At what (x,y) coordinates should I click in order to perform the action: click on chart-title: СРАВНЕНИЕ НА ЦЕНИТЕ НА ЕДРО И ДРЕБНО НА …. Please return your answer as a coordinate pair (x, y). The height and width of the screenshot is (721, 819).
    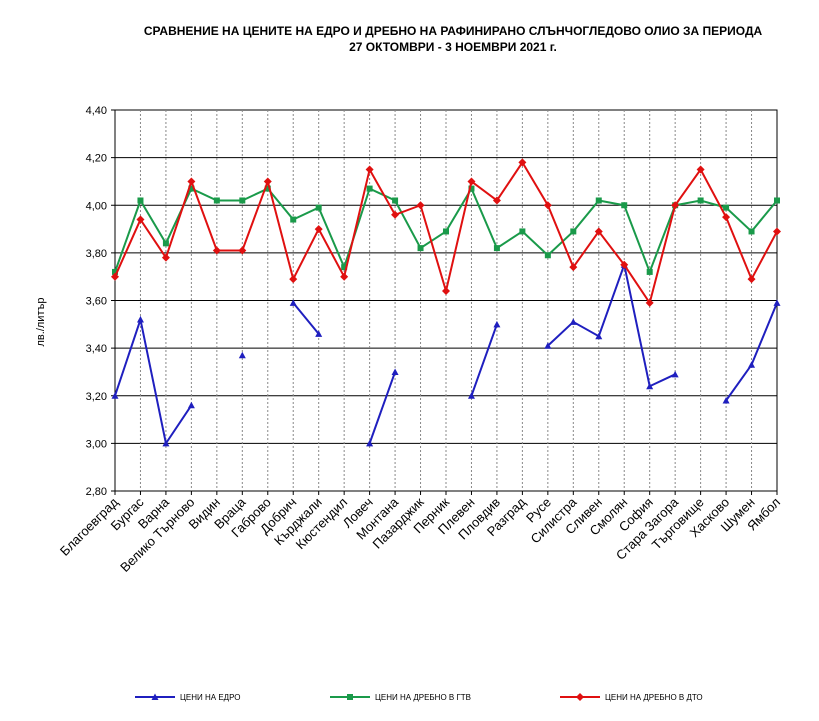
    Looking at the image, I should click on (453, 31).